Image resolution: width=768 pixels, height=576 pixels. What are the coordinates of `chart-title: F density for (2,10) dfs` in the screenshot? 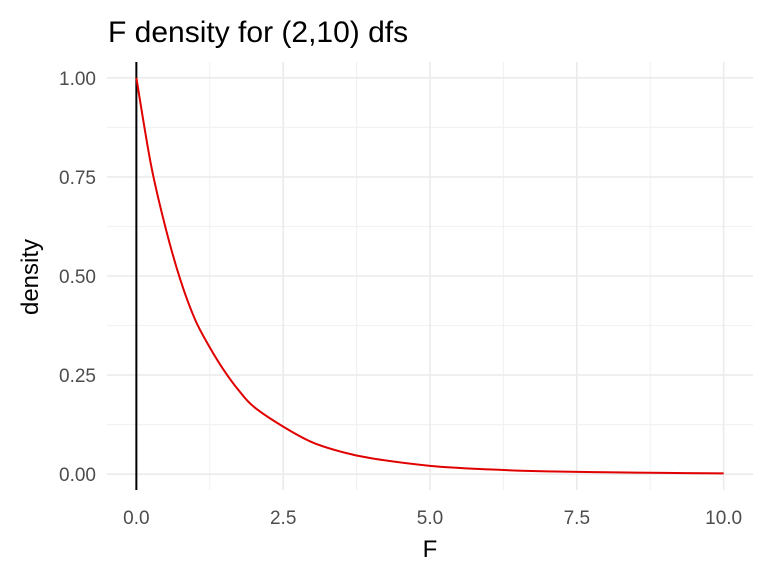 It's located at (258, 32).